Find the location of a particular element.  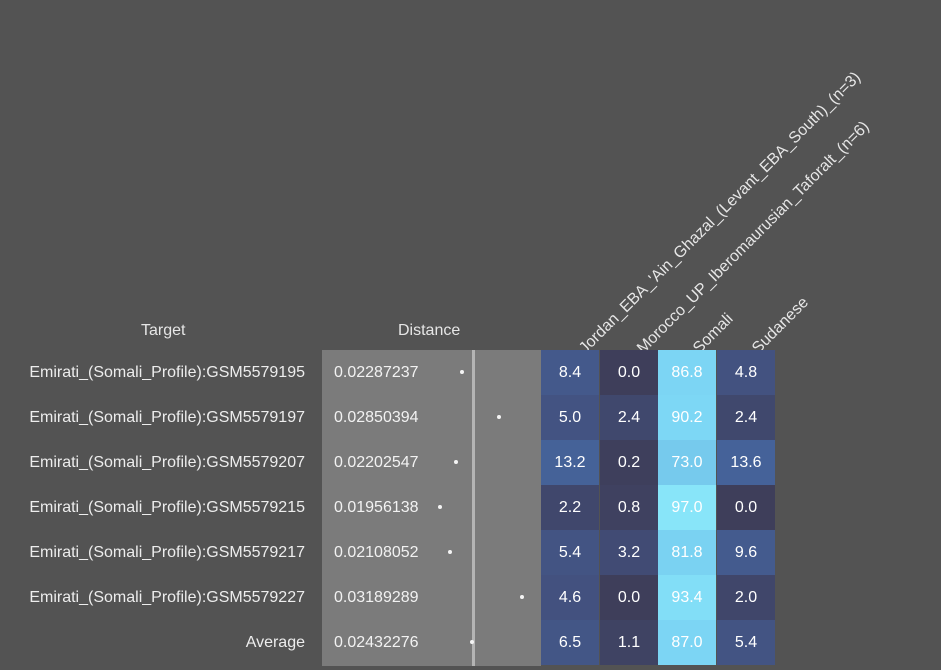

distance-value: 0.02432276 is located at coordinates (376, 642).